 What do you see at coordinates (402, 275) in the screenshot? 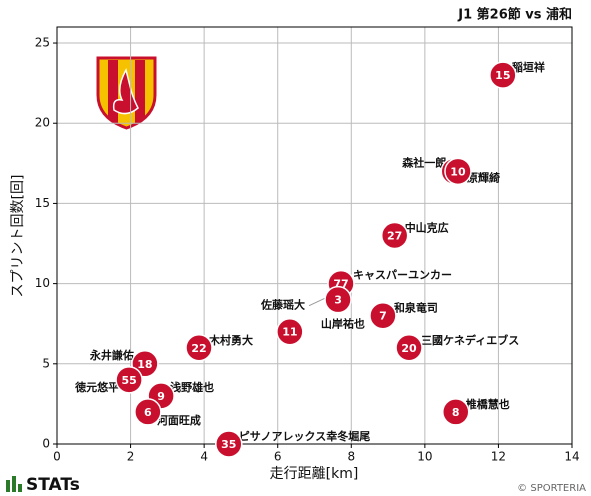
I see `player-name: キャスパーユンカー` at bounding box center [402, 275].